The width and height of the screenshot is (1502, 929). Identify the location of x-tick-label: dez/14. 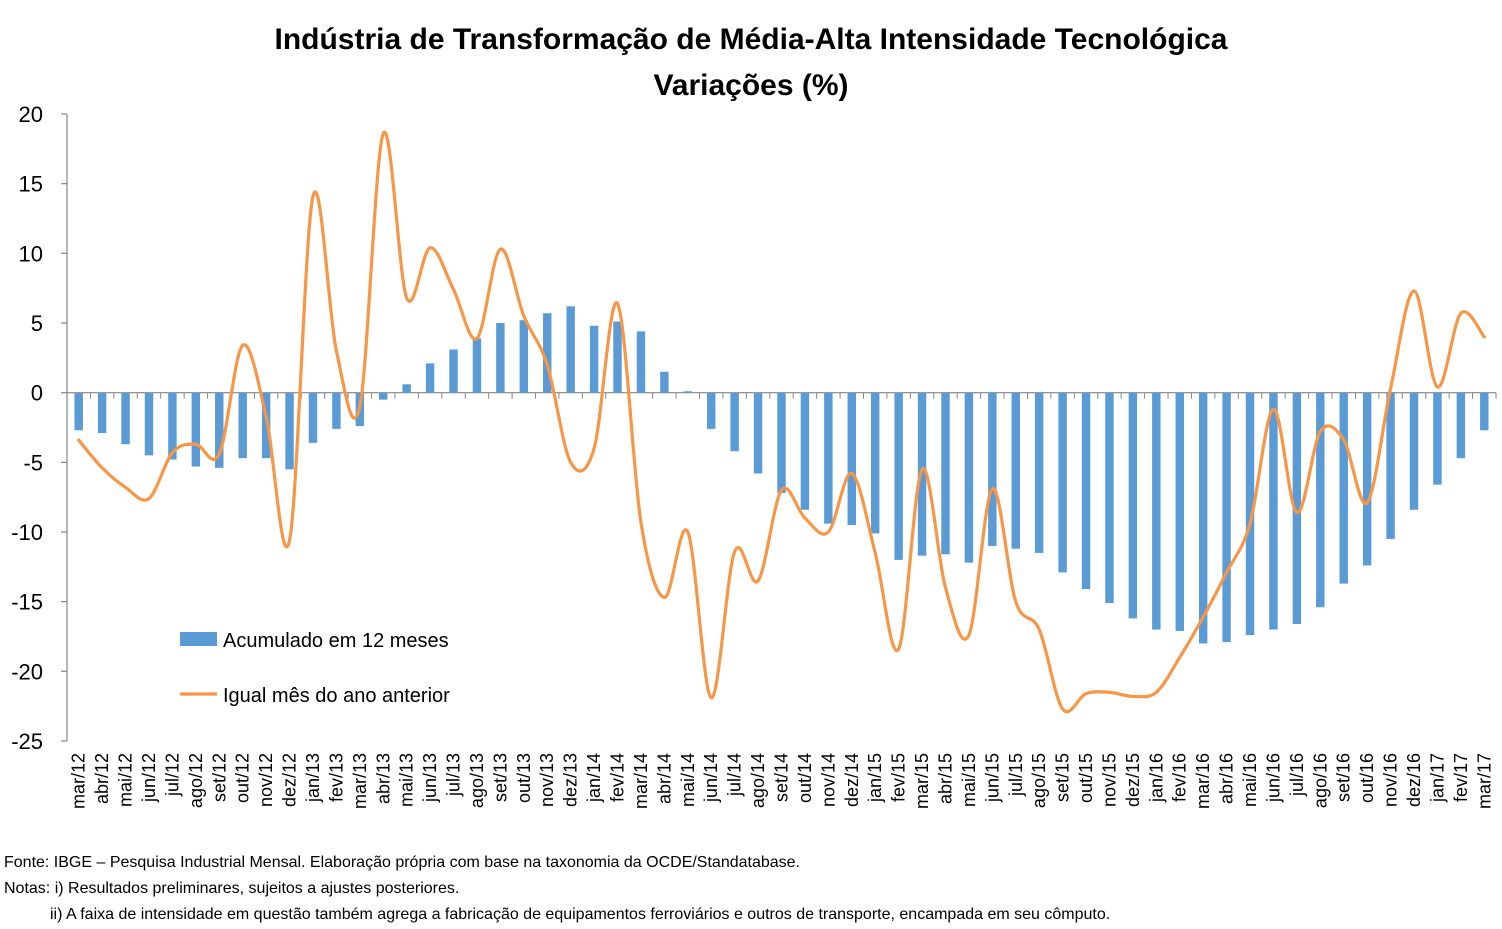
(852, 780).